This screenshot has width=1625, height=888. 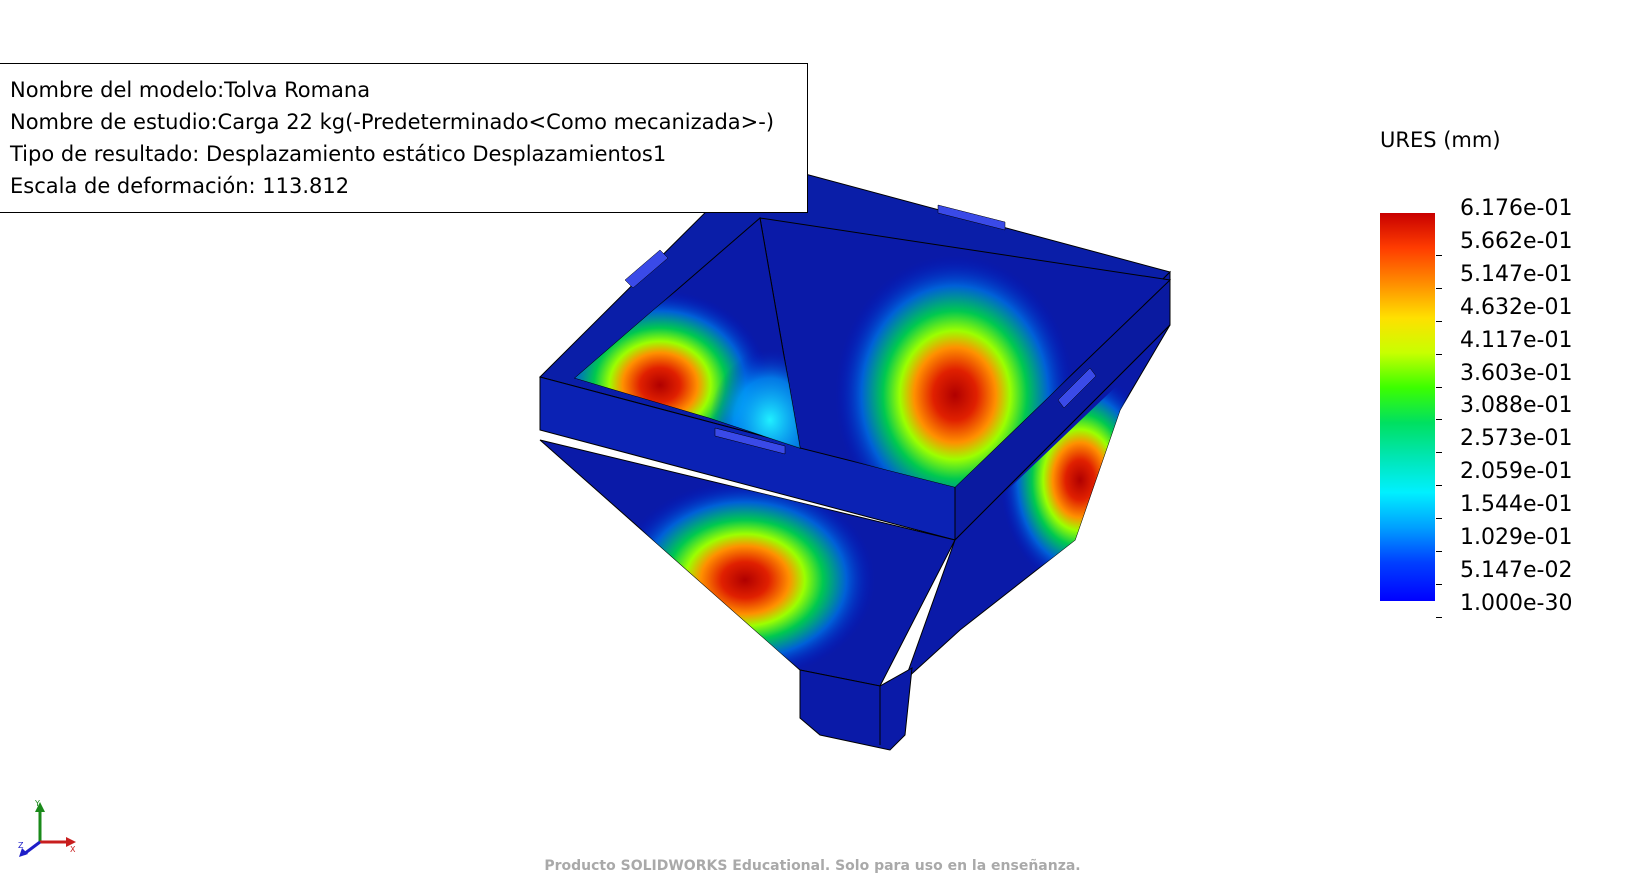 I want to click on axis-z-label: Z, so click(x=21, y=845).